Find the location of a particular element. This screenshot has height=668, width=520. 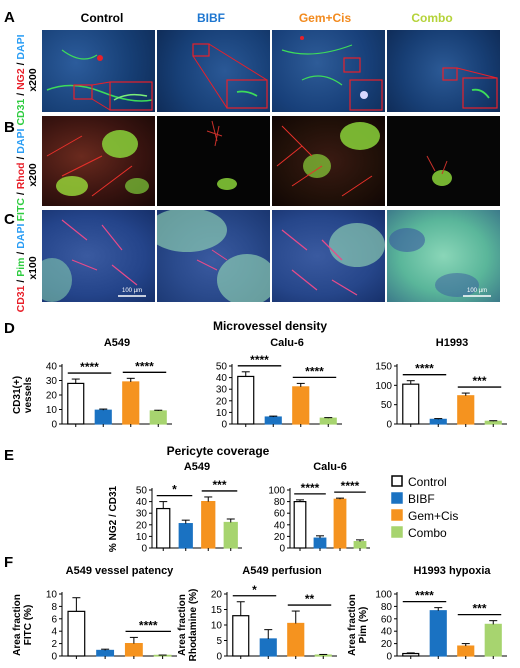

y-tick-label: 60 is located at coordinates (387, 619).